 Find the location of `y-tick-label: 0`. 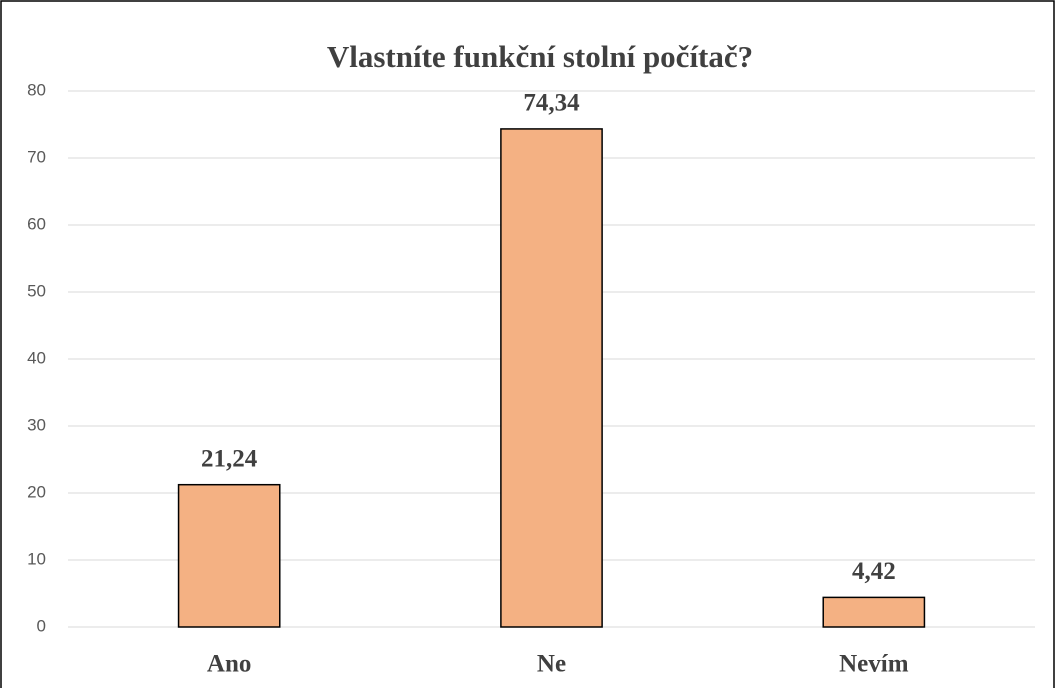

y-tick-label: 0 is located at coordinates (41, 625).